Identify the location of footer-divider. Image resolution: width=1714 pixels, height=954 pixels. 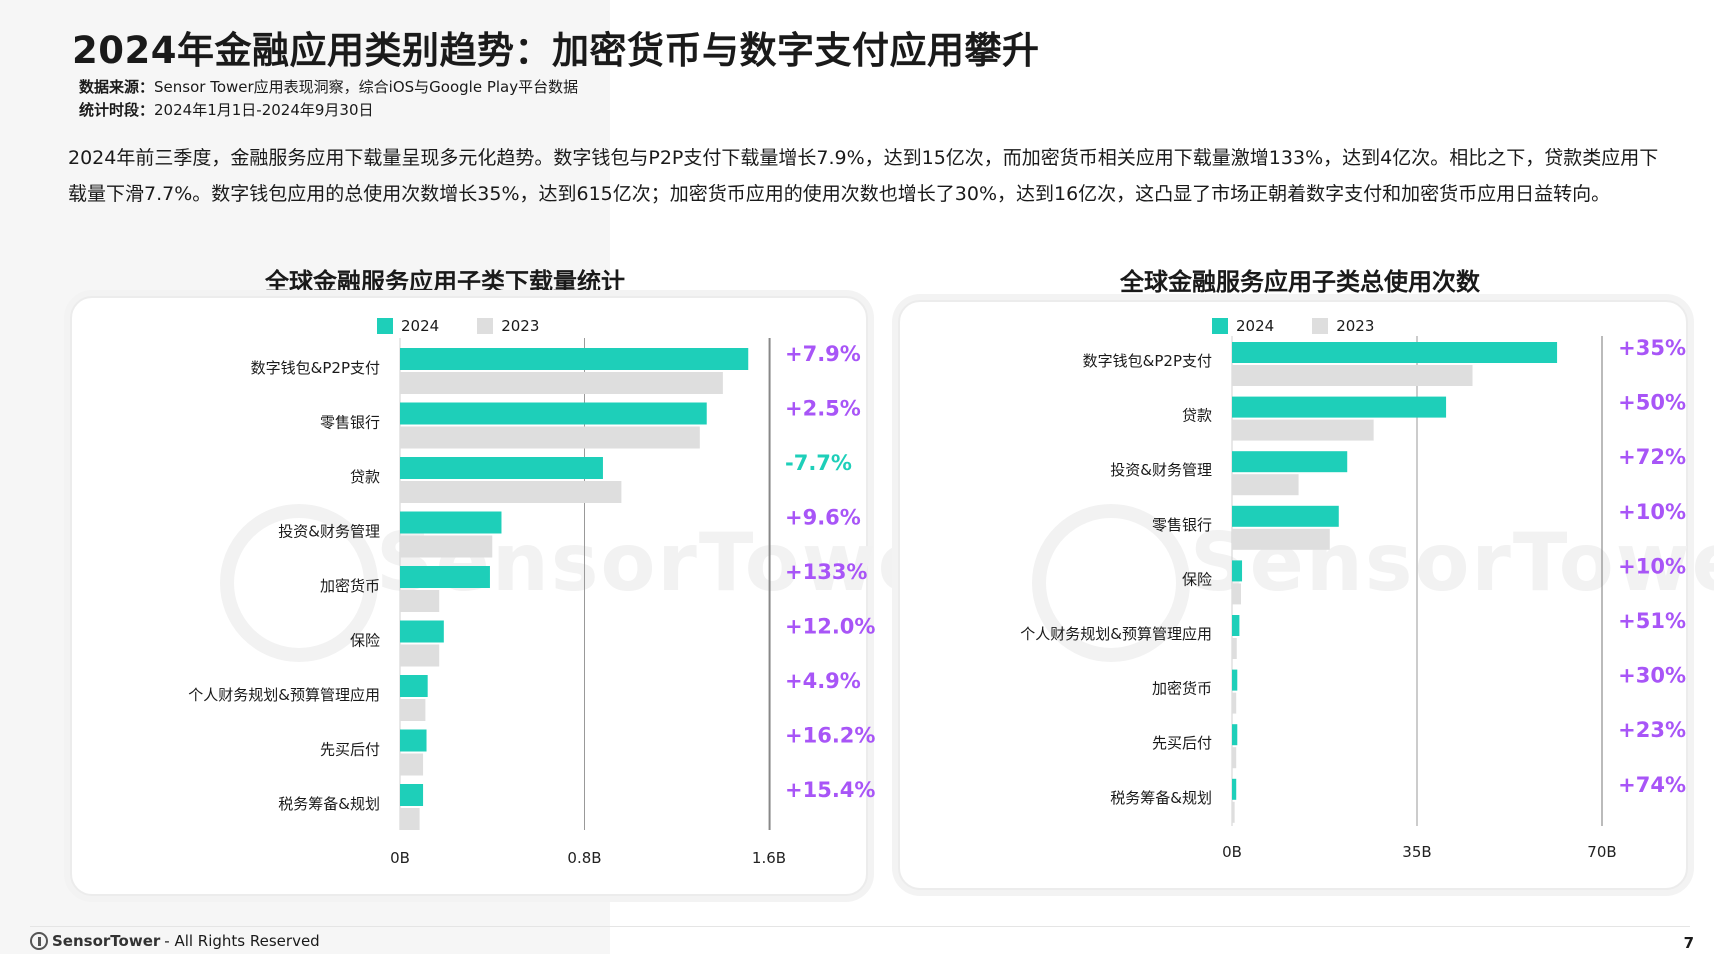
(860, 926).